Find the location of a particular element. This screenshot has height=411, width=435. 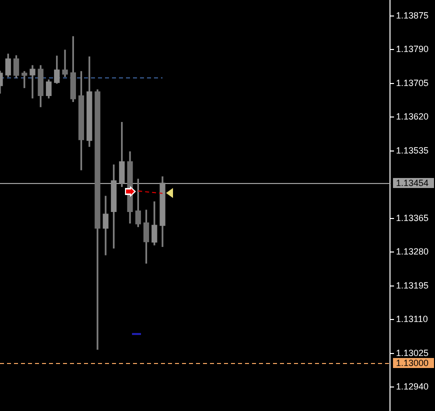

y-tick-label: 1.13110 is located at coordinates (412, 319).